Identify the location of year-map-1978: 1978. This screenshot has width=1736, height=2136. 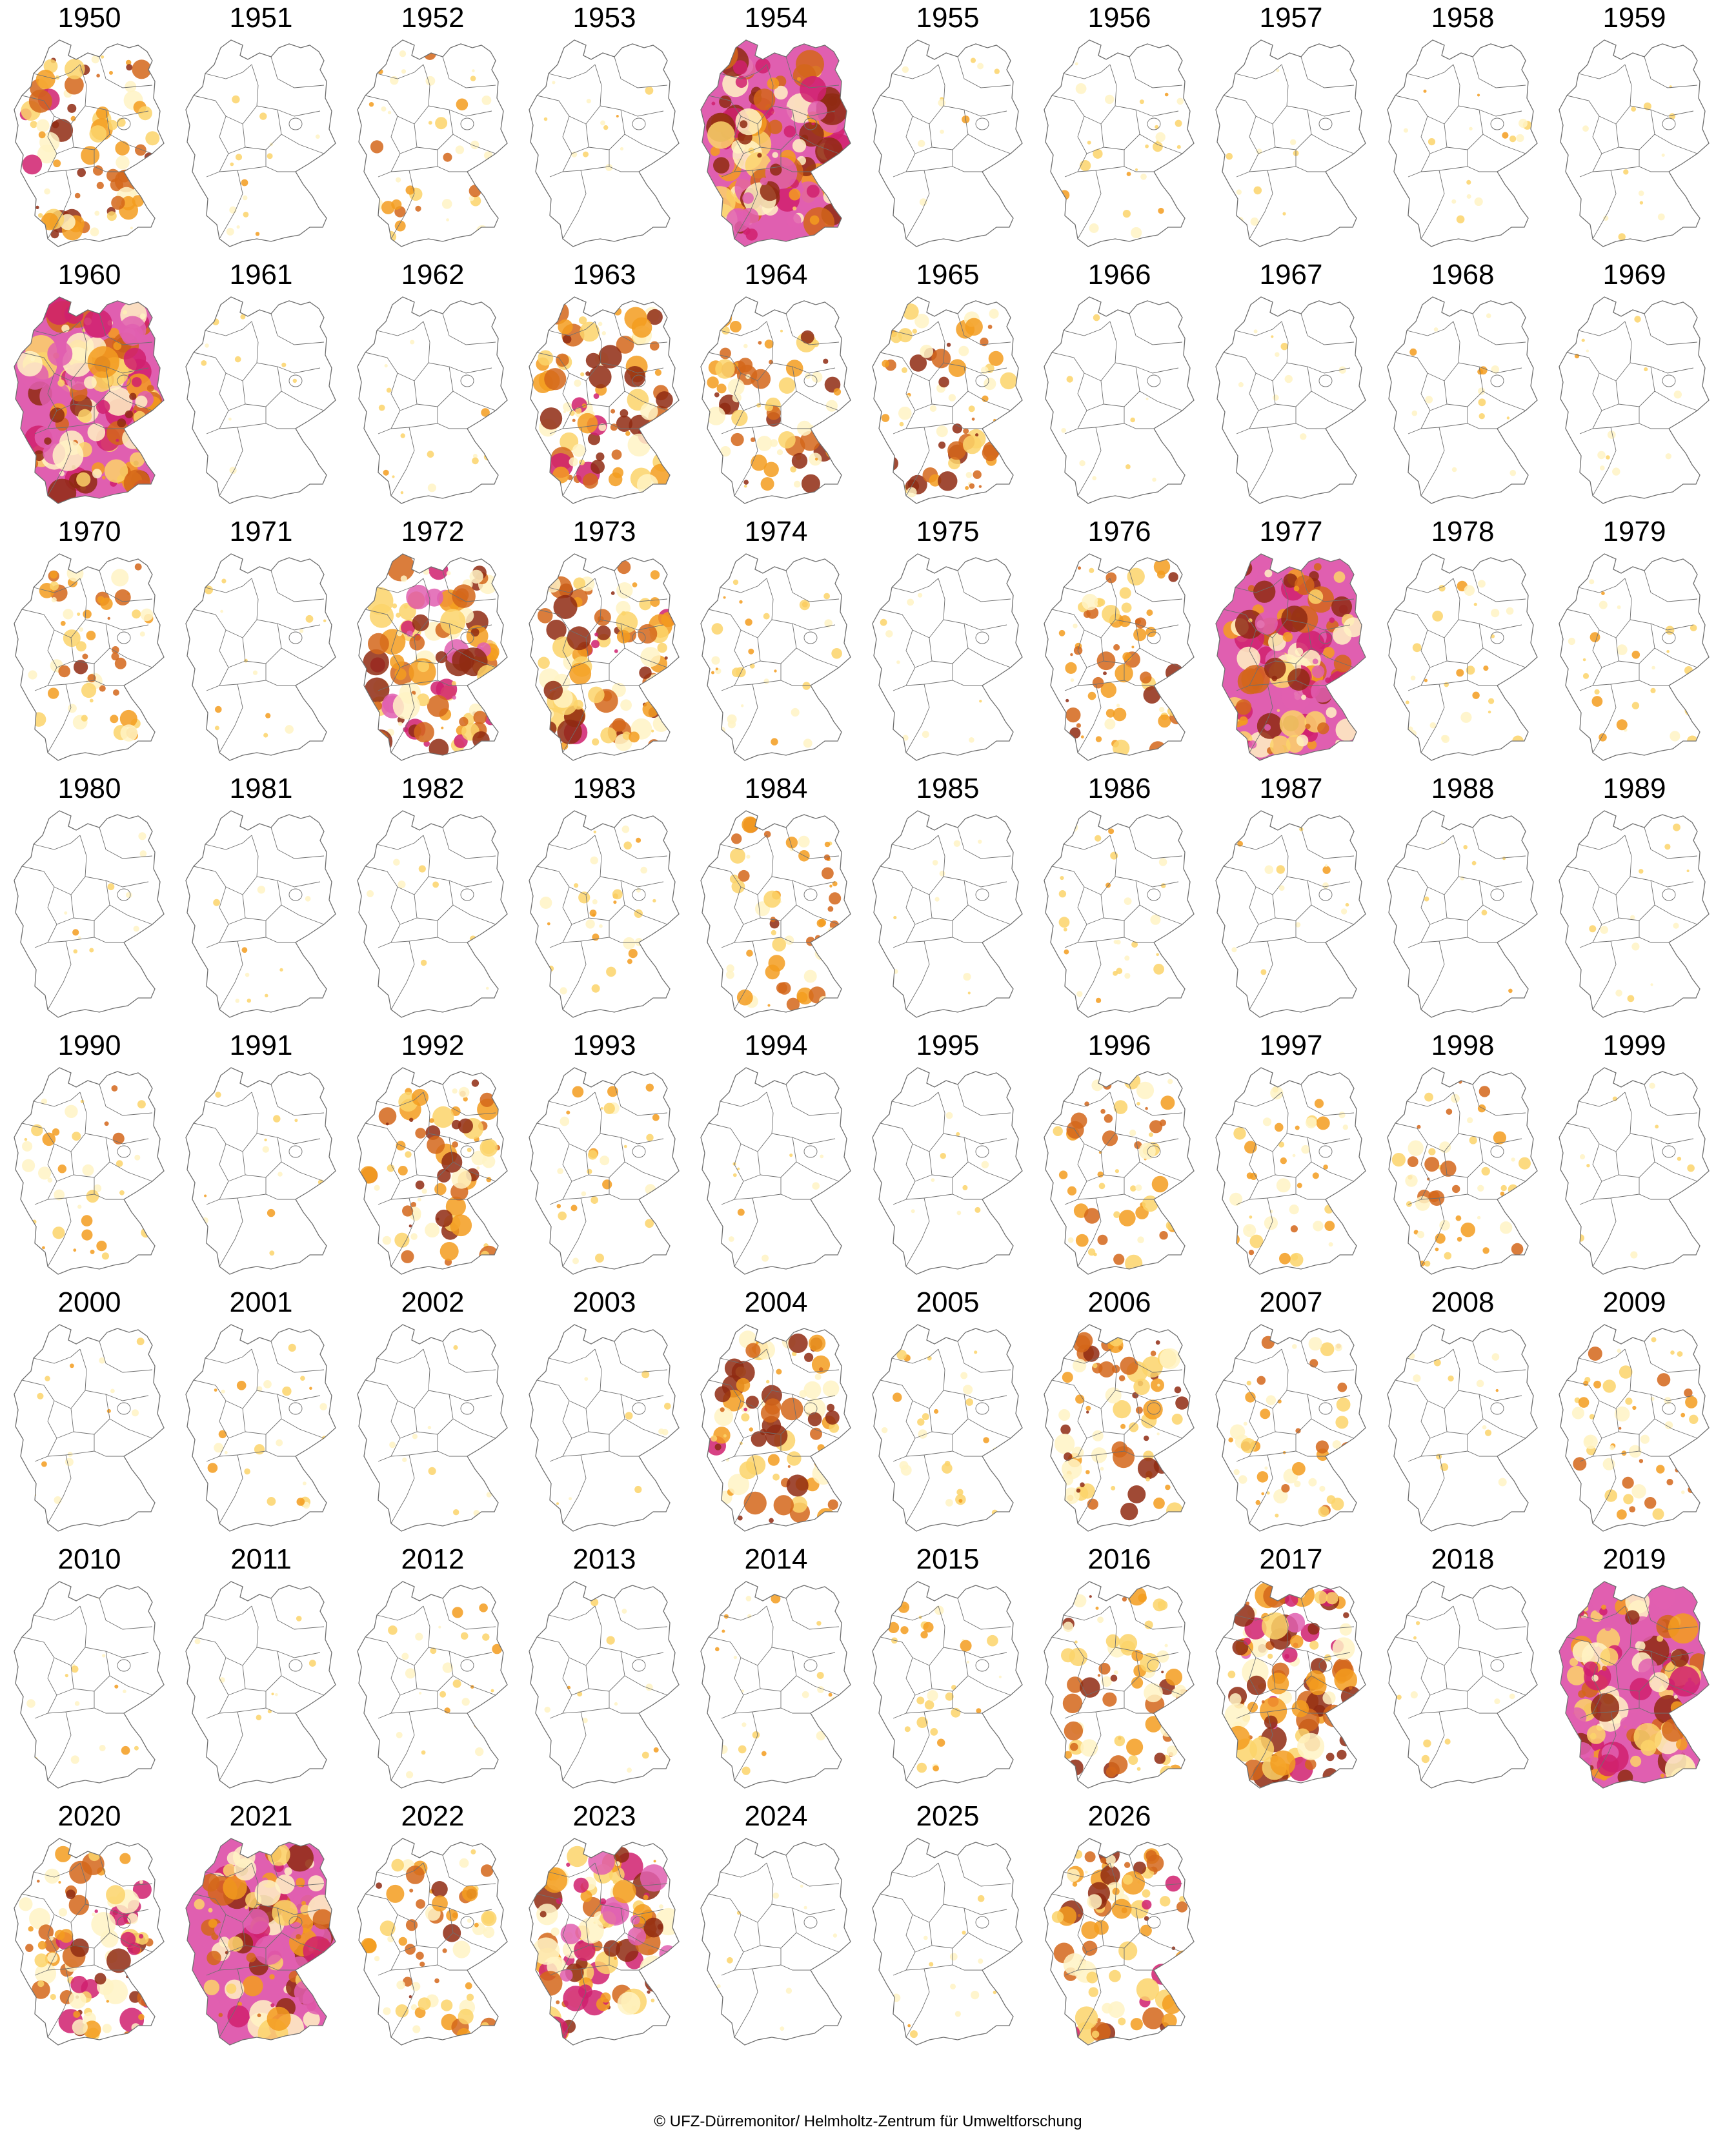
(1462, 643).